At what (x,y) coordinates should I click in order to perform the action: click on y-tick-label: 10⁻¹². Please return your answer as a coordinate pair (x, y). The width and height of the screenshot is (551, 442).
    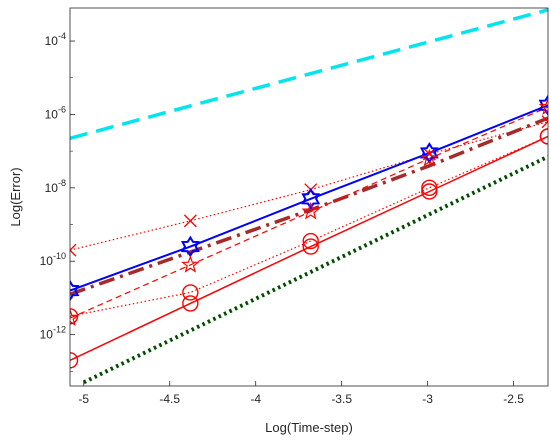
    Looking at the image, I should click on (53, 333).